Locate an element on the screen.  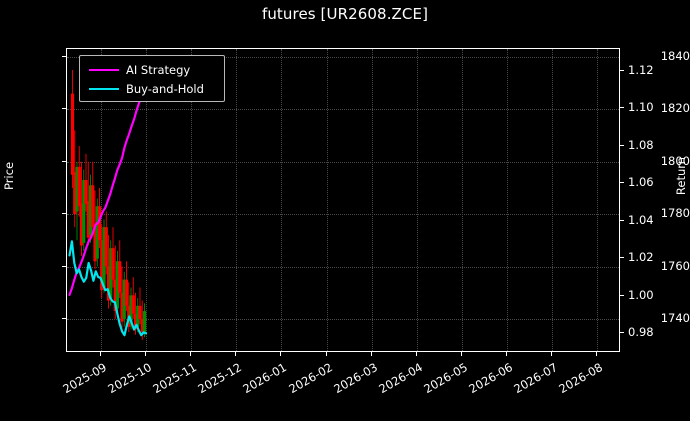
y-tick-label-left: 1820 is located at coordinates (675, 108).